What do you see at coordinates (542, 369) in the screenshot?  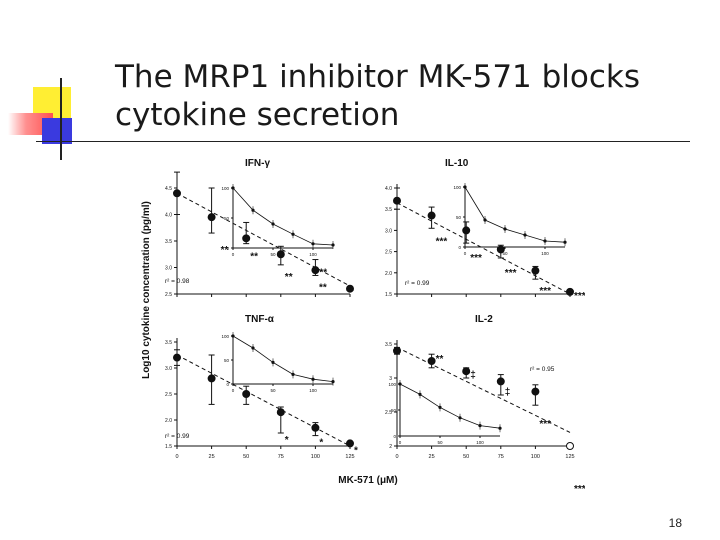 I see `r-squared-label: r² = 0.95` at bounding box center [542, 369].